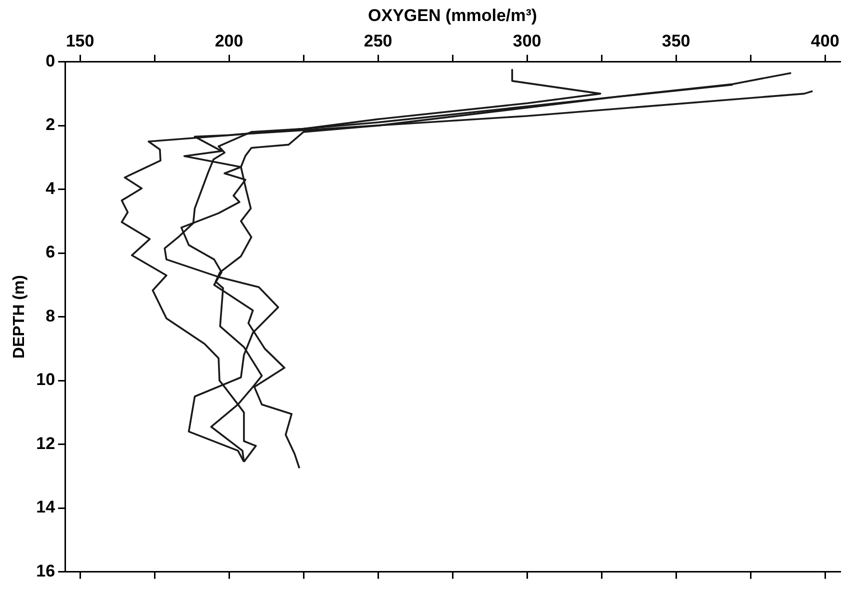  Describe the element at coordinates (19, 317) in the screenshot. I see `y-axis-title: DEPTH (m)` at that location.